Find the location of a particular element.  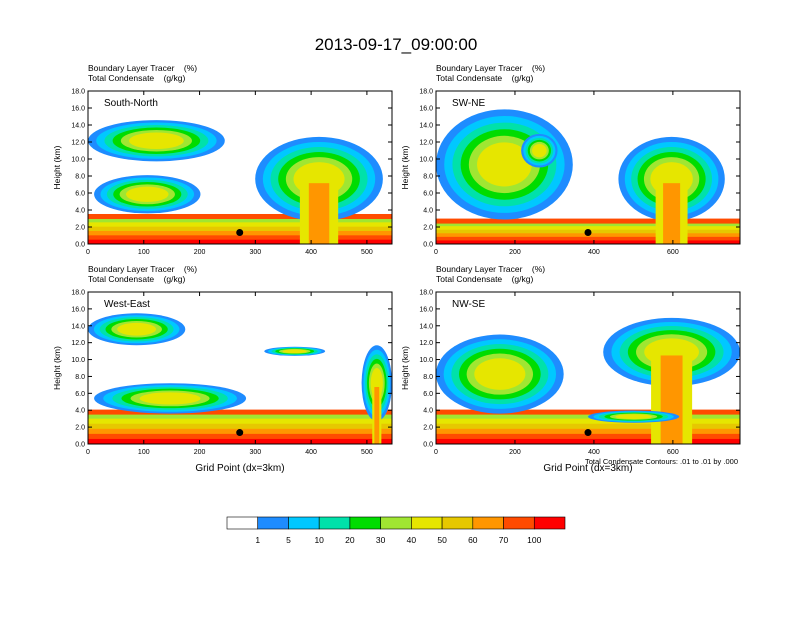

surface-top is located at coordinates (240, 216).